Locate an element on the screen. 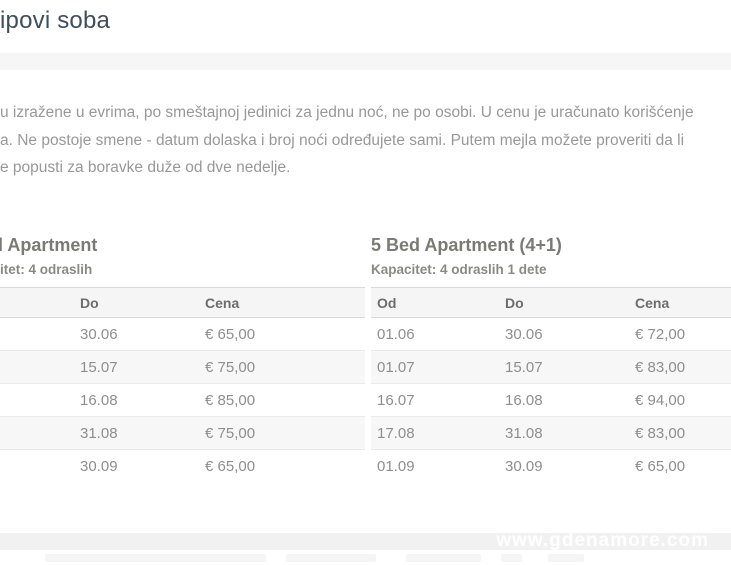  table-row: 16.08 € 85,00 is located at coordinates (182, 400).